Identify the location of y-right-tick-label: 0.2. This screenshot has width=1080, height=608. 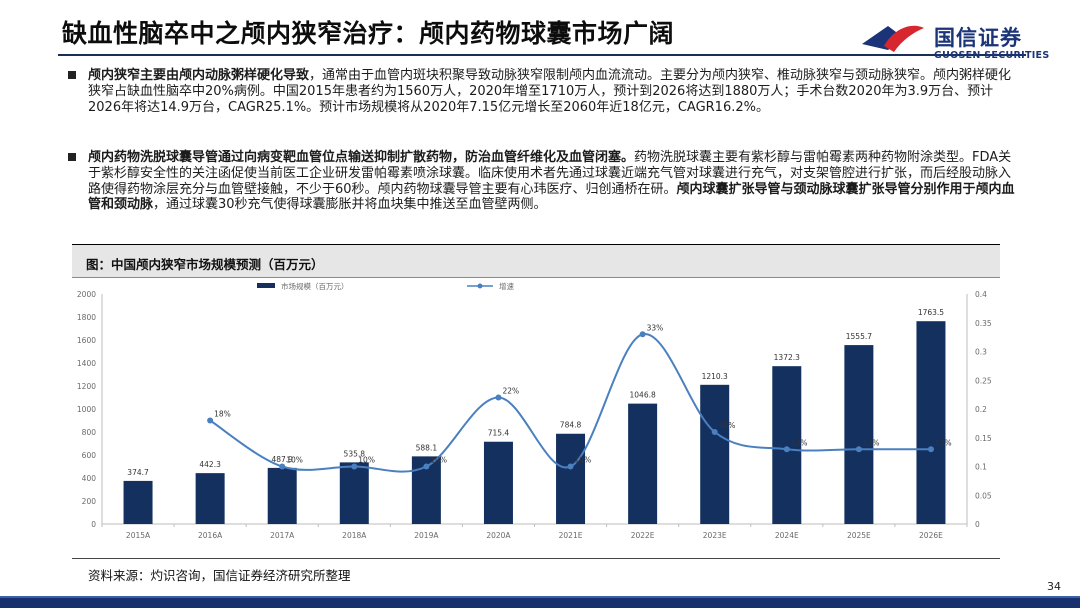
(981, 409).